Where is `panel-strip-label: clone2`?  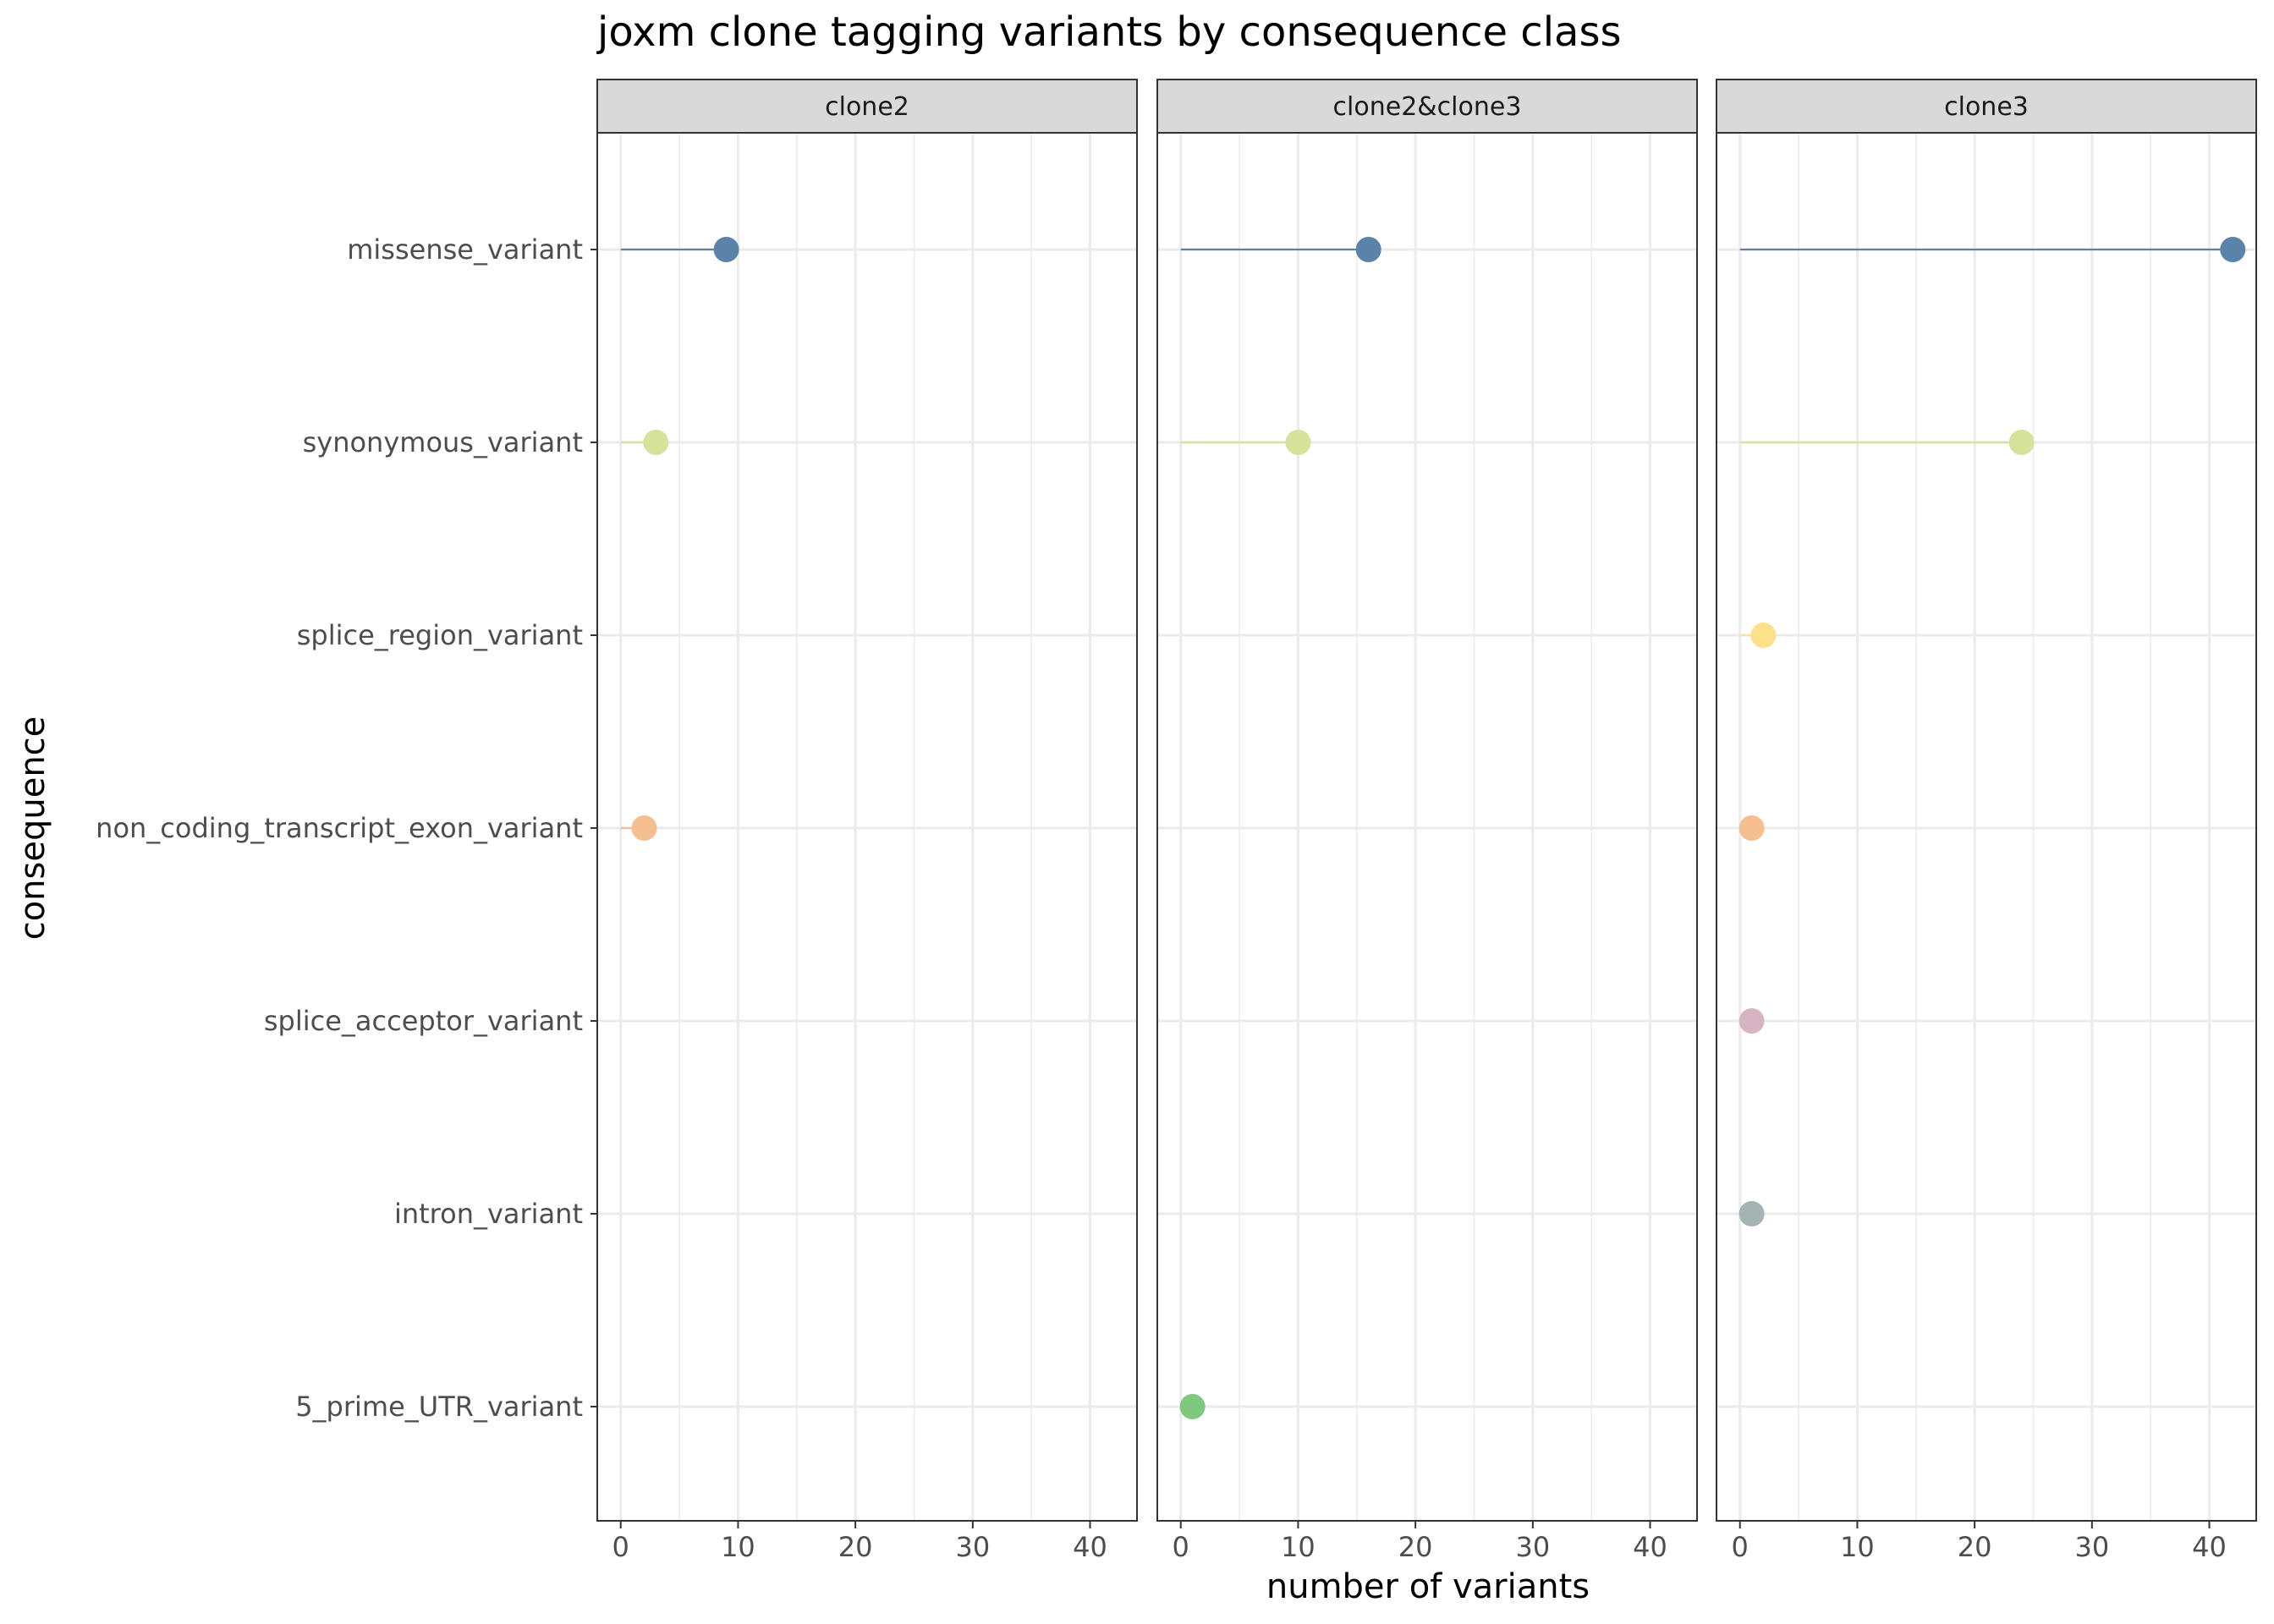 panel-strip-label: clone2 is located at coordinates (867, 107).